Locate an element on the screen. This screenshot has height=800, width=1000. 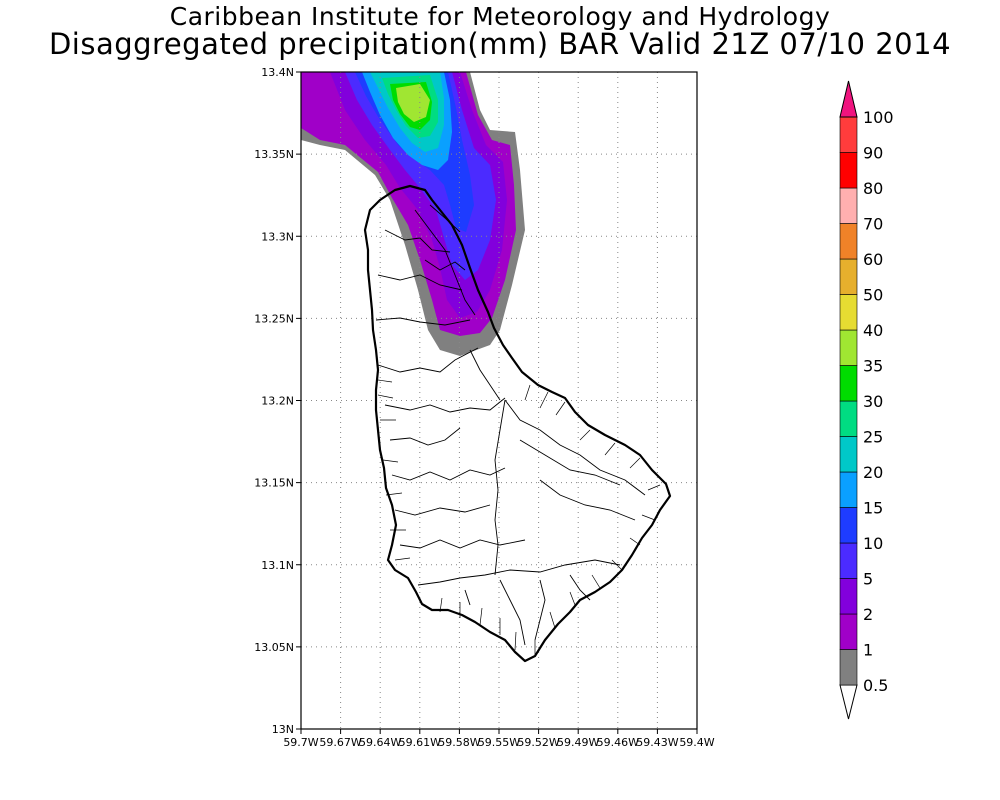
lat-tick-label: 13.05N is located at coordinates (274, 647).